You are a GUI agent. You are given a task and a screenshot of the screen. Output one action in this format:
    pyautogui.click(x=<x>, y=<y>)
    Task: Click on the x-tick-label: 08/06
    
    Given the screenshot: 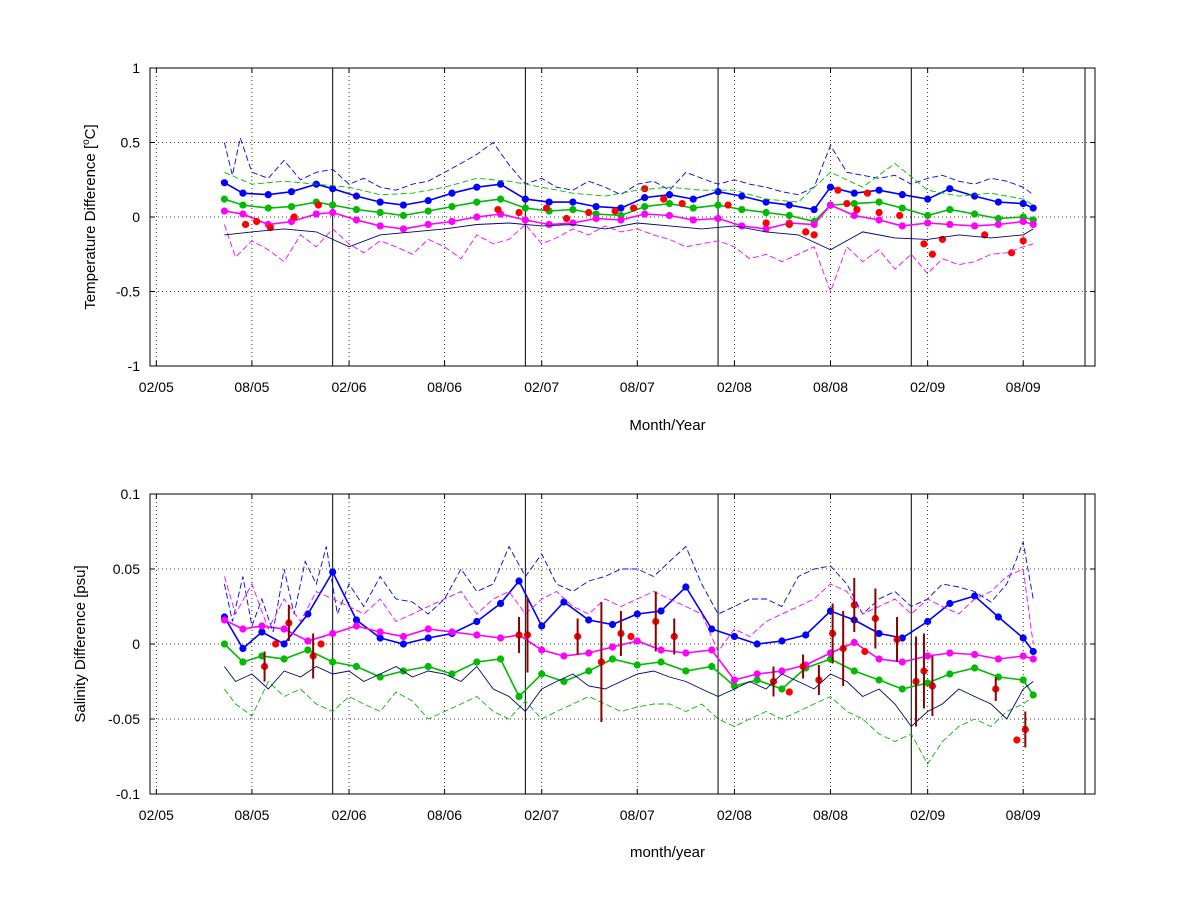 What is the action you would take?
    pyautogui.click(x=444, y=387)
    